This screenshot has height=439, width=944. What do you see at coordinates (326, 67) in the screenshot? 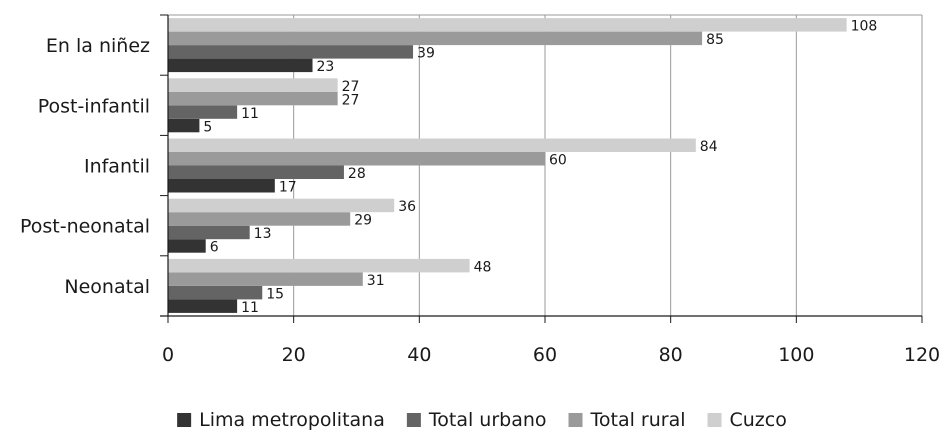
I see `data-label: 23` at bounding box center [326, 67].